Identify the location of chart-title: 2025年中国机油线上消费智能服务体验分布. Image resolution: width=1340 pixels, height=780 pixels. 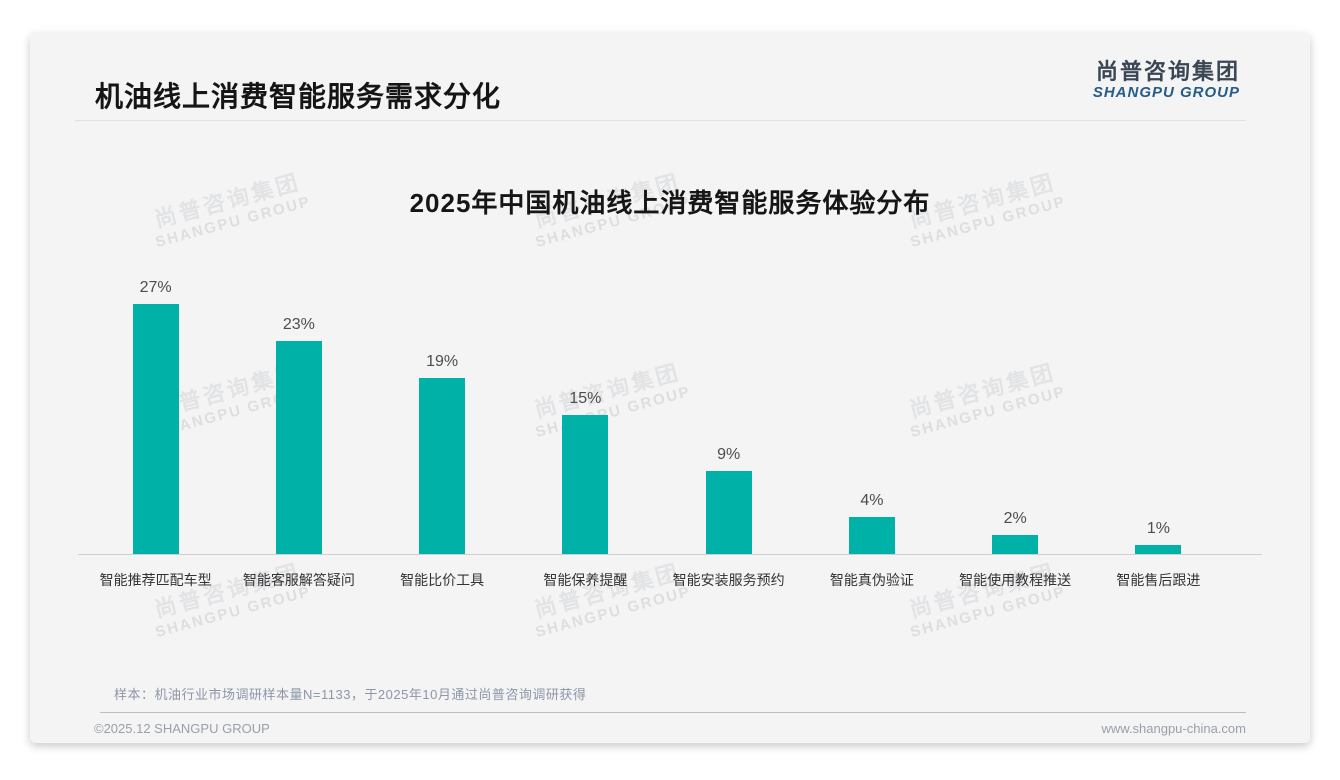
(670, 203).